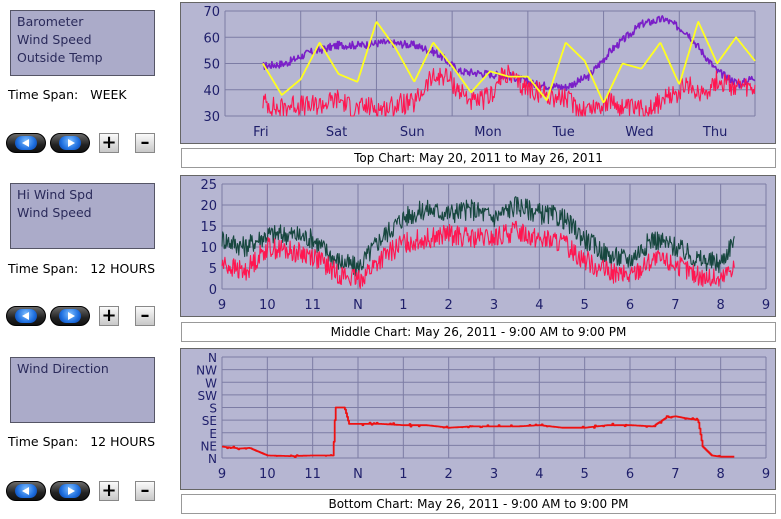 Image resolution: width=781 pixels, height=519 pixels. I want to click on legend-label: Wind Direction, so click(63, 368).